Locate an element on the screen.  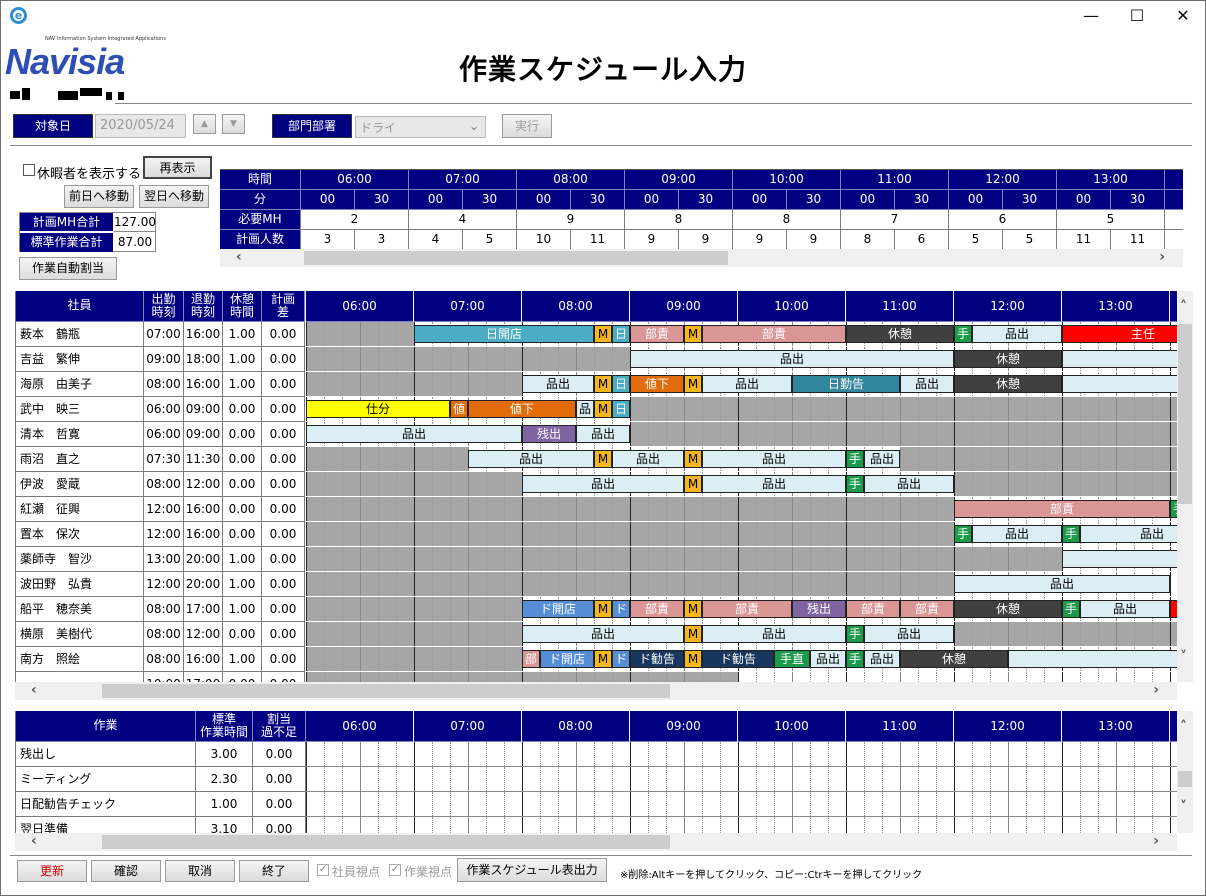
task-bar: 品 is located at coordinates (585, 409).